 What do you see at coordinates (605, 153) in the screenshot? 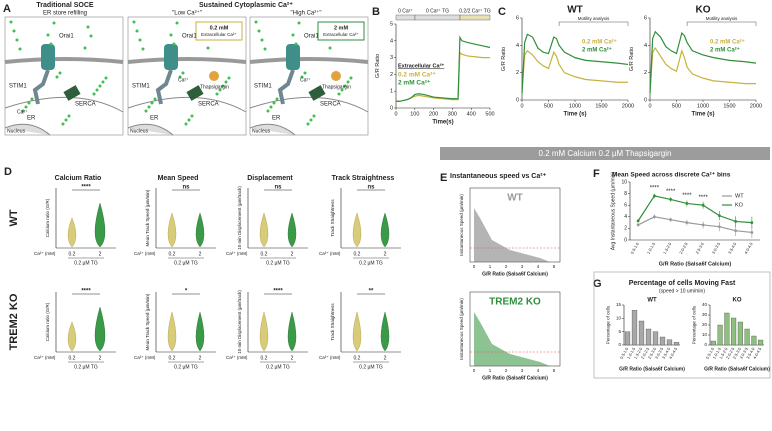
I see `banner` at bounding box center [605, 153].